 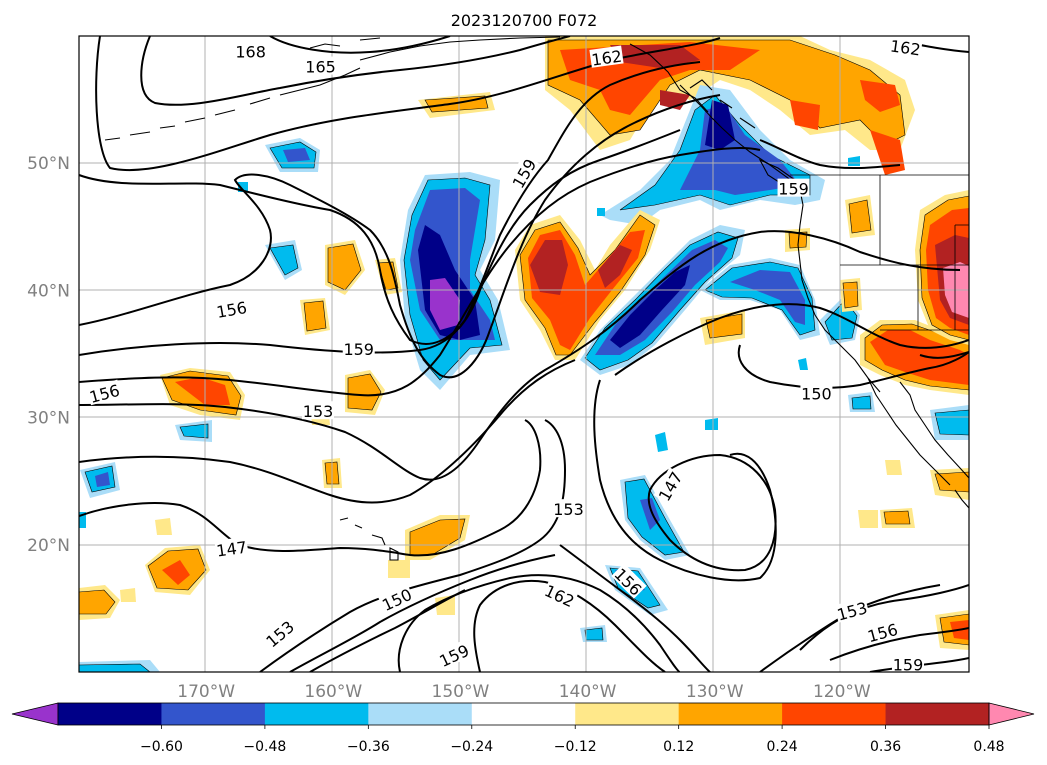 What do you see at coordinates (715, 692) in the screenshot?
I see `lon-label: 130°W` at bounding box center [715, 692].